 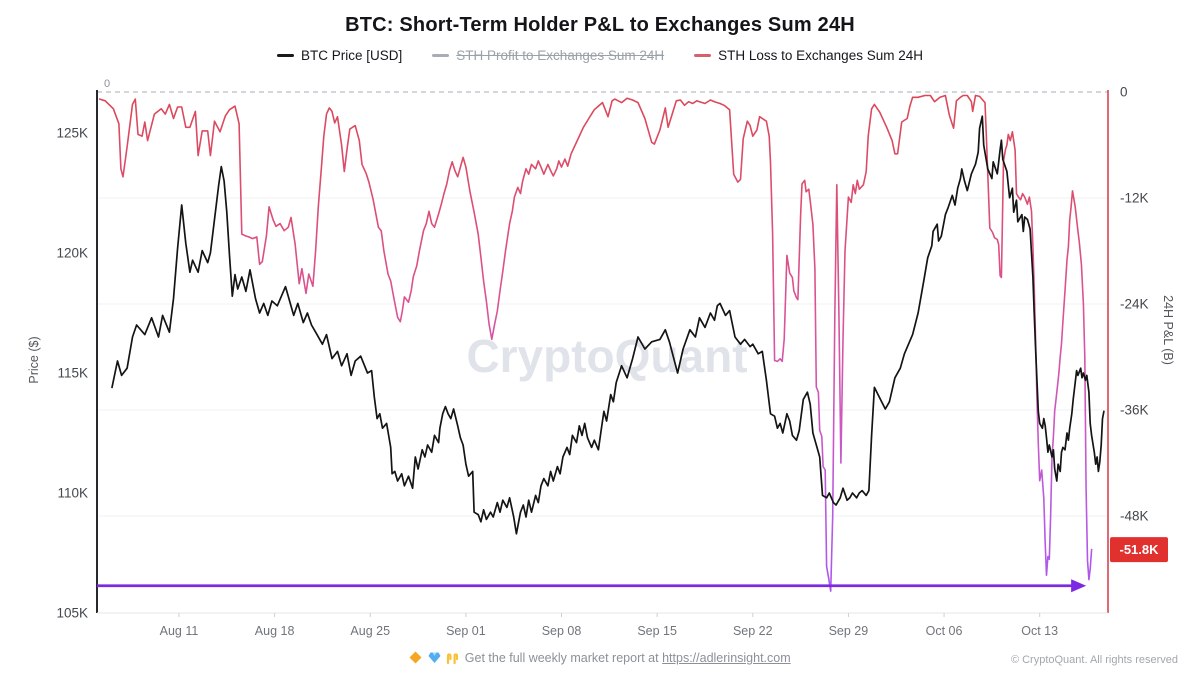 What do you see at coordinates (434, 659) in the screenshot?
I see `gem-emoji-icon` at bounding box center [434, 659].